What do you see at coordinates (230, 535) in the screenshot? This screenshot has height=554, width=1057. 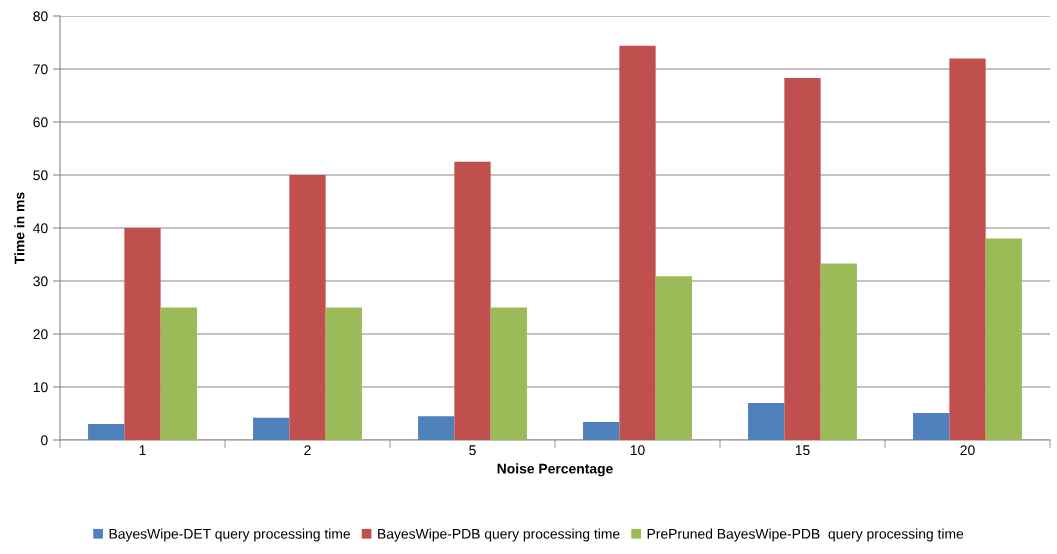 I see `legend-label: BayesWipe-DET query processing time` at bounding box center [230, 535].